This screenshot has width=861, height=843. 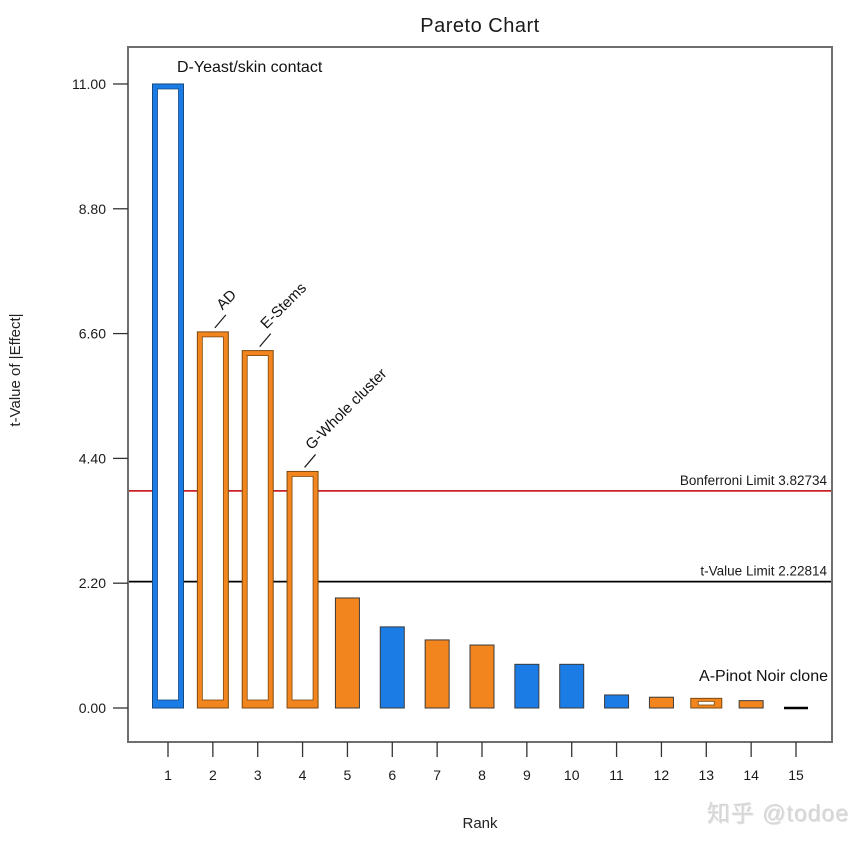 What do you see at coordinates (480, 26) in the screenshot?
I see `chart-title: Pareto Chart` at bounding box center [480, 26].